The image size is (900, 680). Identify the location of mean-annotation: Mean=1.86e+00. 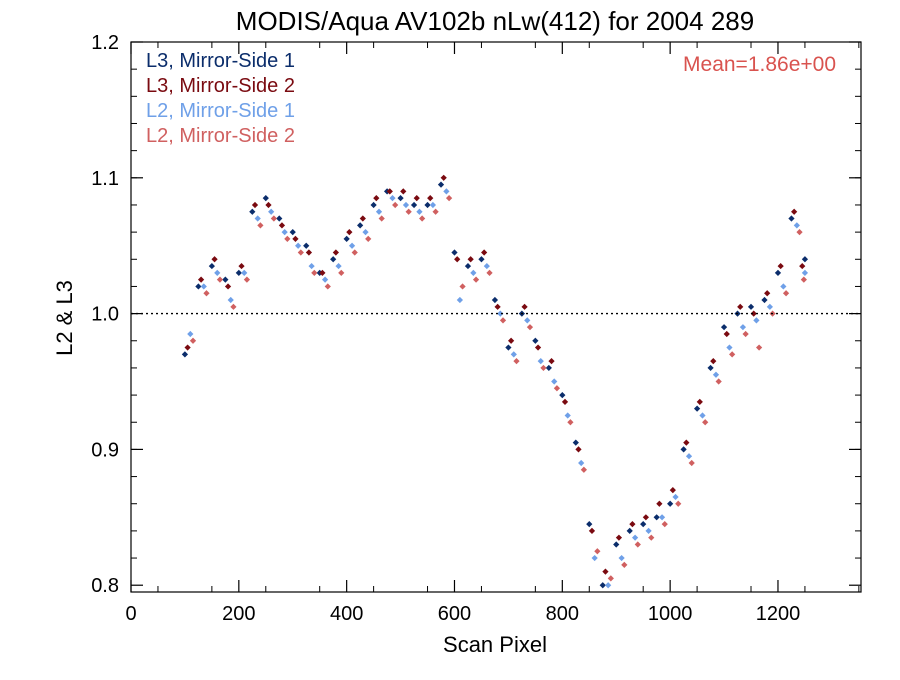
(759, 64).